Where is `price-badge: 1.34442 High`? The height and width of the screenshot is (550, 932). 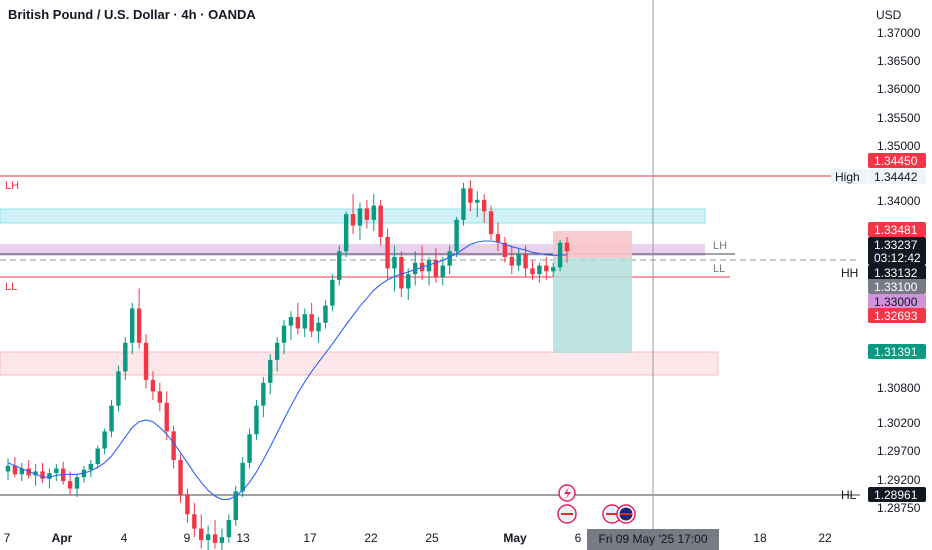 price-badge: 1.34442 High is located at coordinates (878, 176).